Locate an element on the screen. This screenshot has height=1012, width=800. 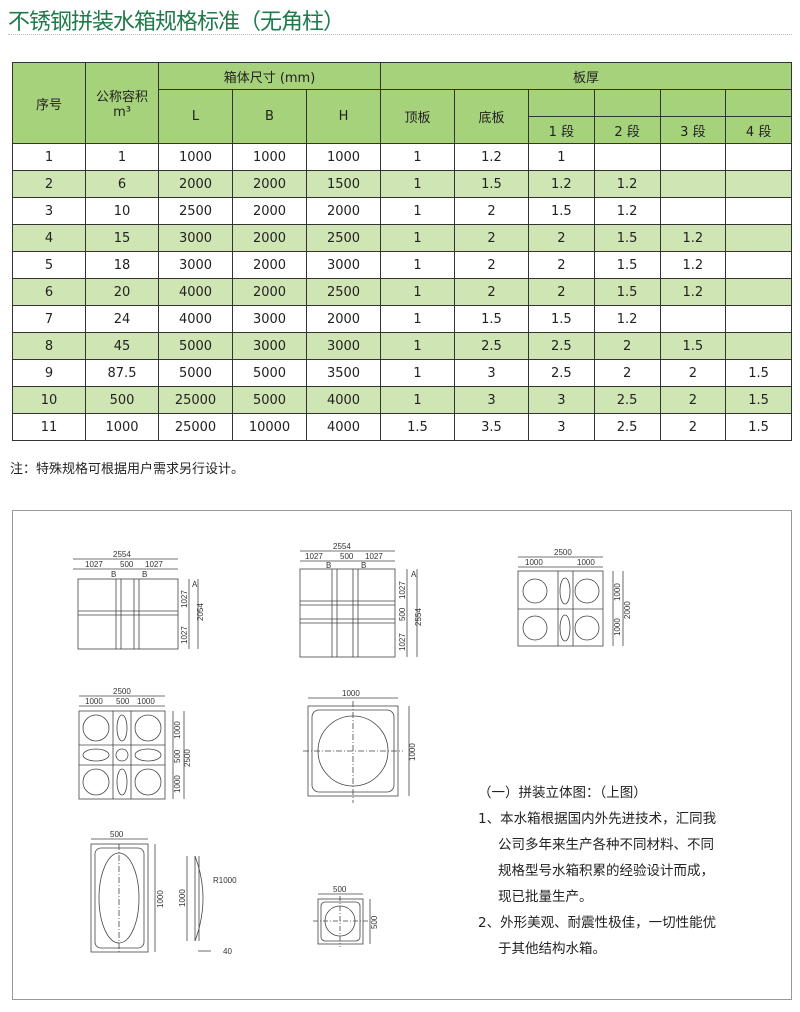
header-no: 序号 is located at coordinates (49, 103).